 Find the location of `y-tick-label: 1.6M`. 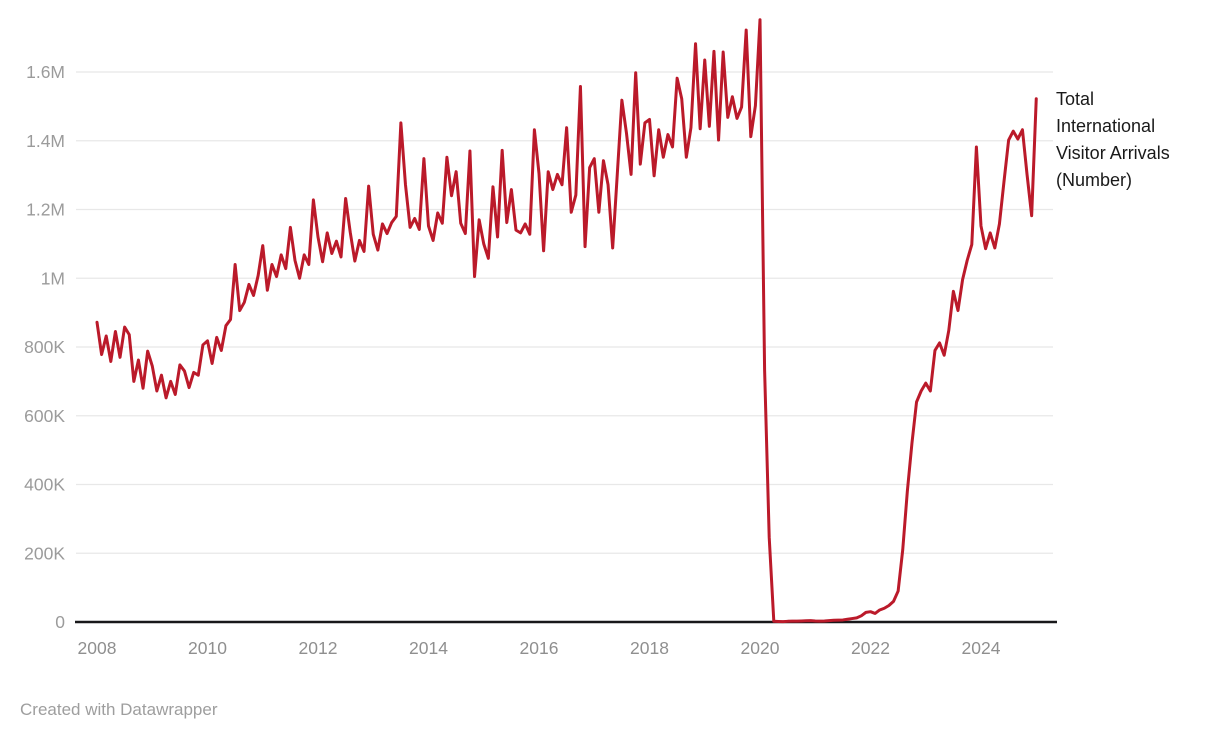

y-tick-label: 1.6M is located at coordinates (45, 72).